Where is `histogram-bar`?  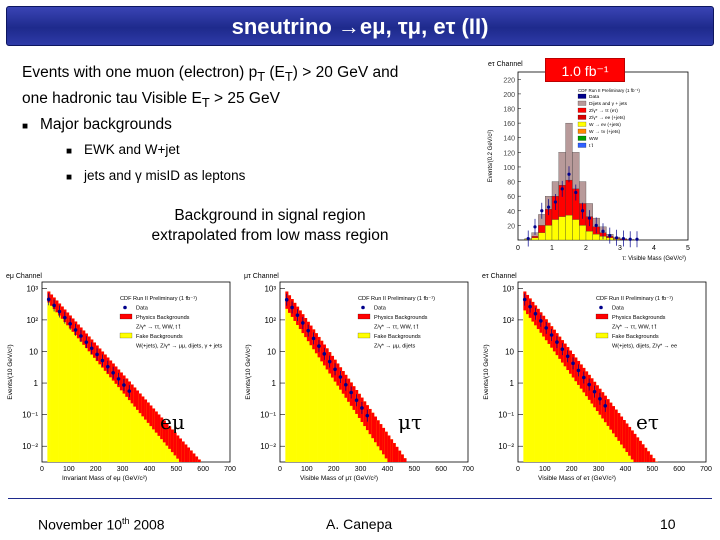 histogram-bar is located at coordinates (542, 236).